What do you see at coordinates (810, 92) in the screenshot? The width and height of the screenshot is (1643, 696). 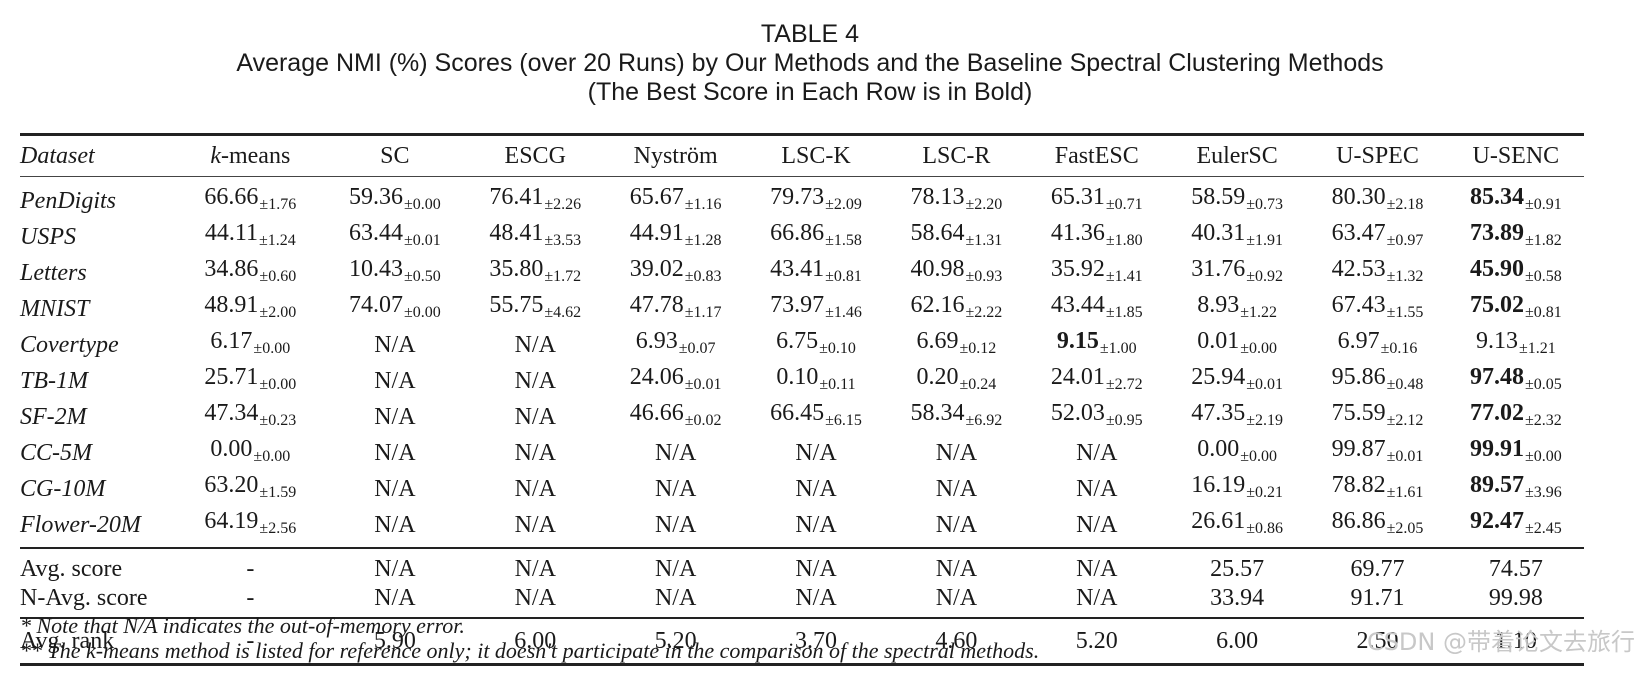 I see `table-subtitle: (The Best Score in Each Row is in Bold)` at bounding box center [810, 92].